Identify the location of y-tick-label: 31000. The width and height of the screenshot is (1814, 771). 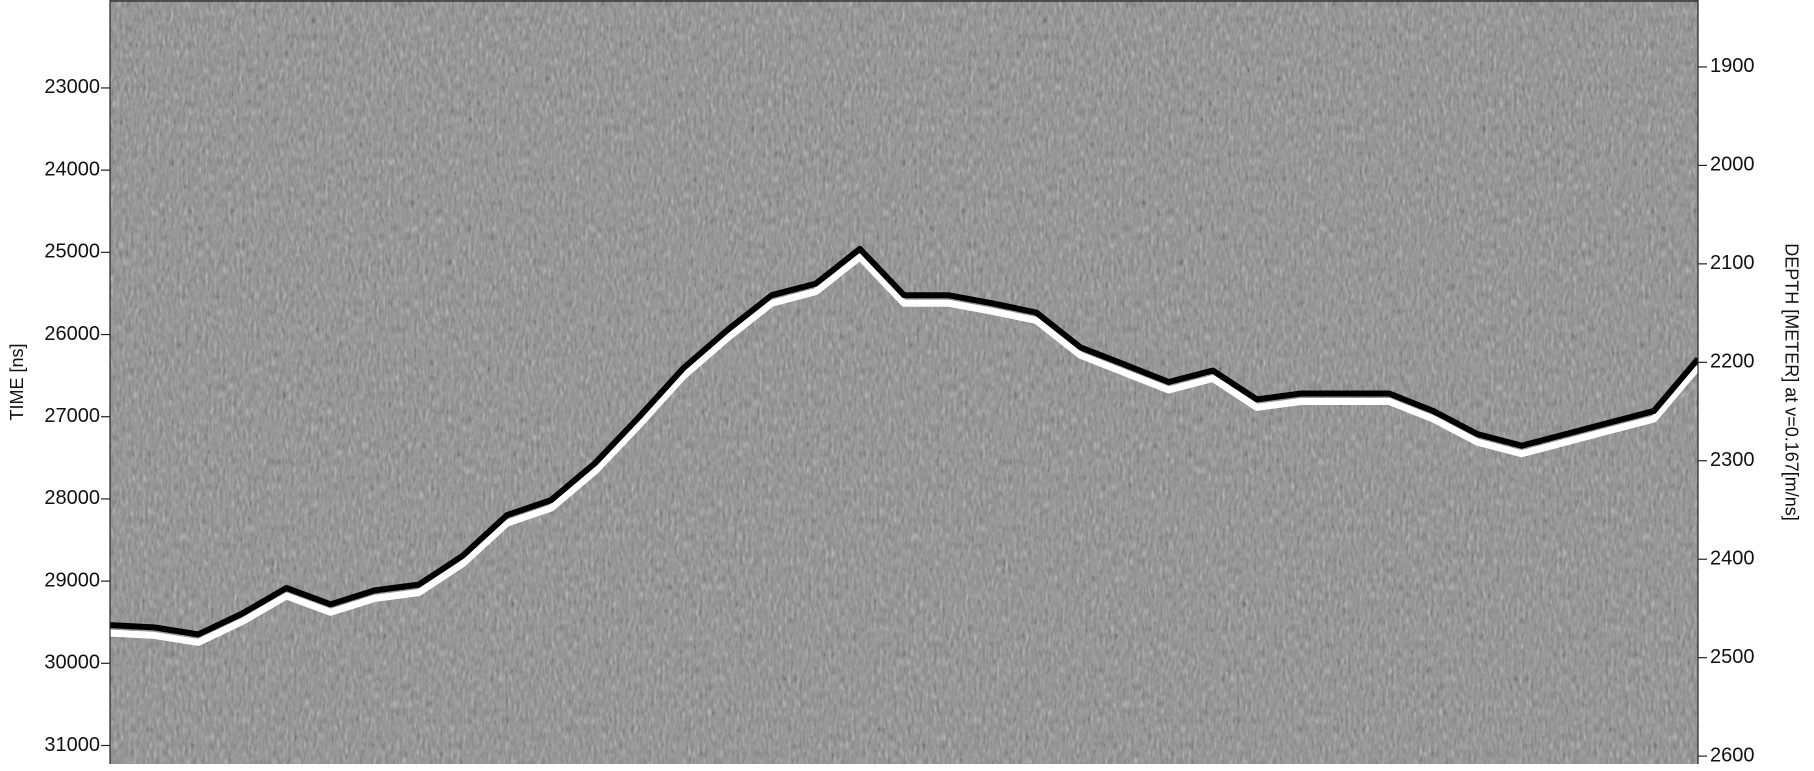
(72, 745).